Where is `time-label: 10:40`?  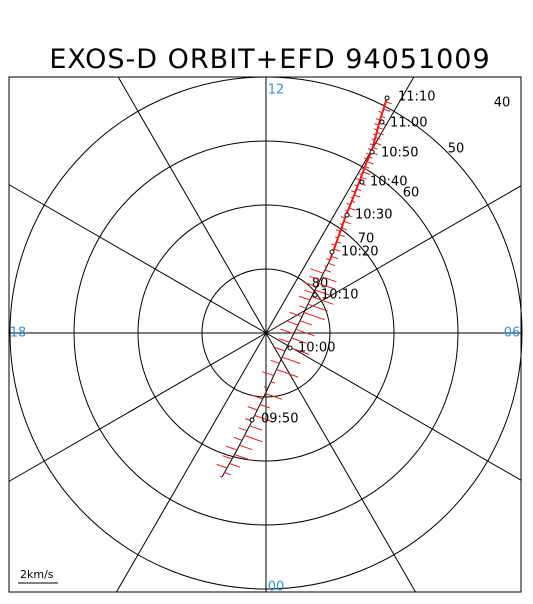 time-label: 10:40 is located at coordinates (388, 182).